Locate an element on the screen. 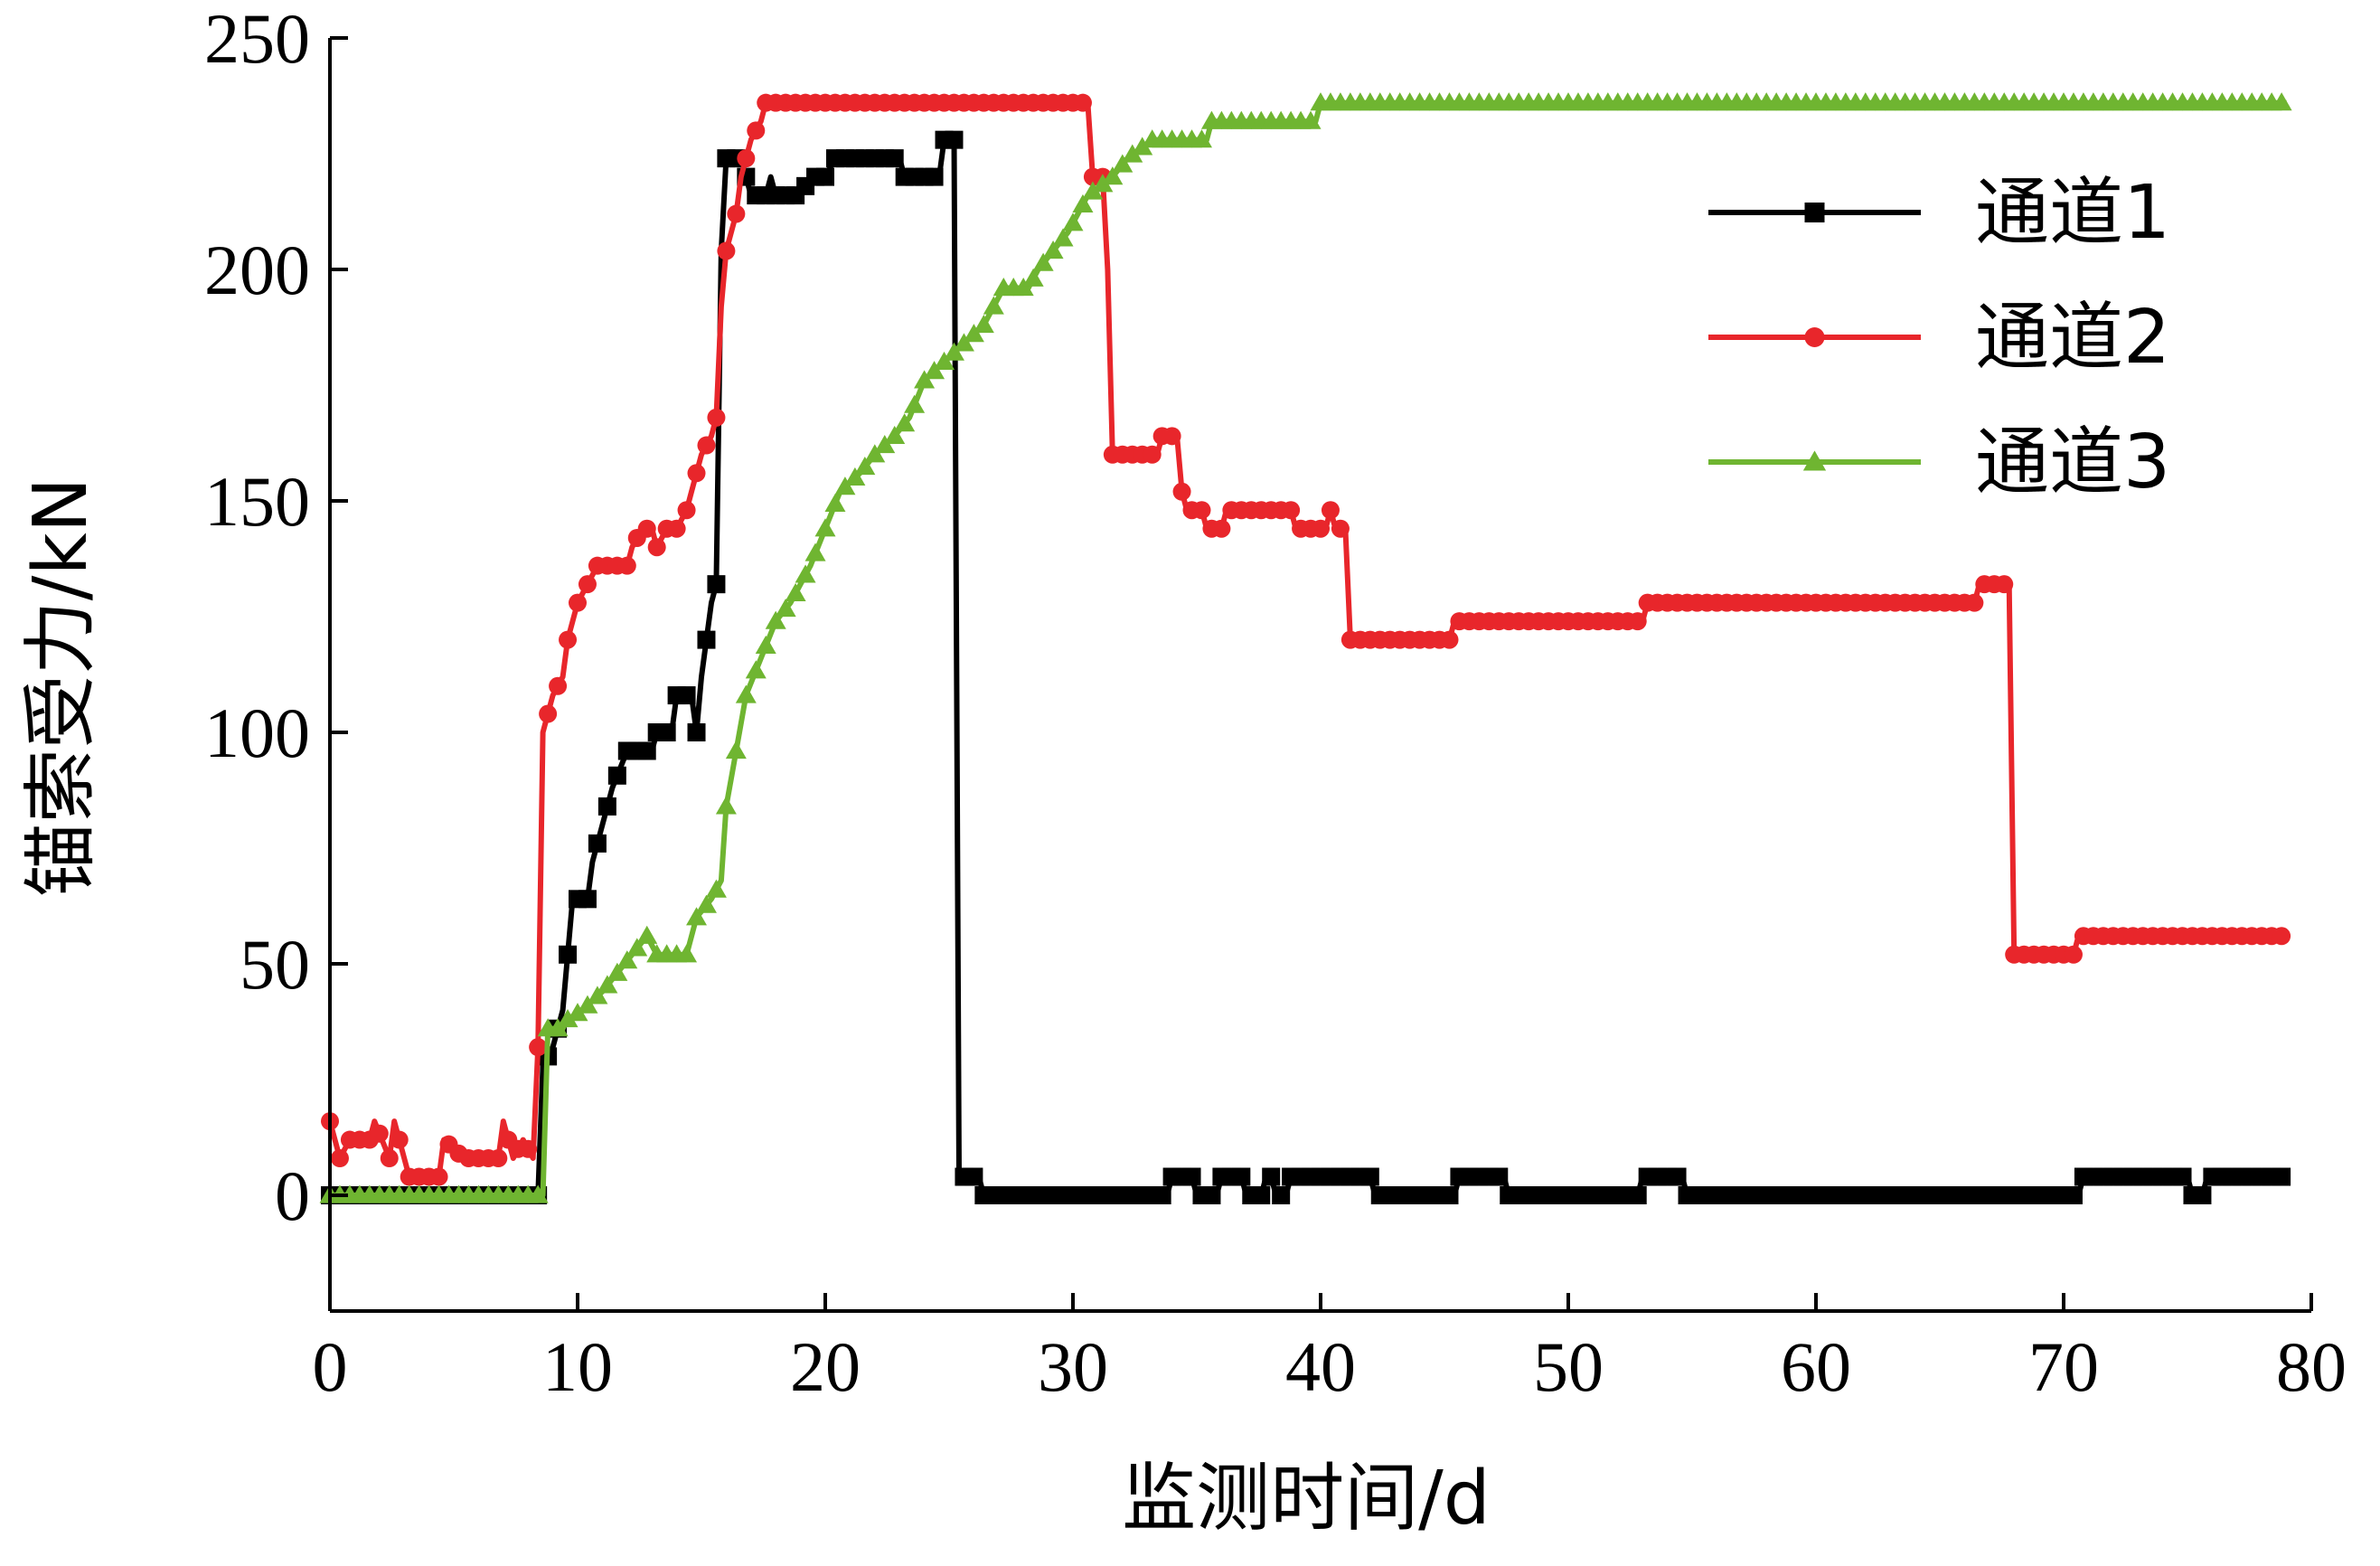 This screenshot has height=1566, width=2380. x-tick-label: 80 is located at coordinates (2311, 1366).